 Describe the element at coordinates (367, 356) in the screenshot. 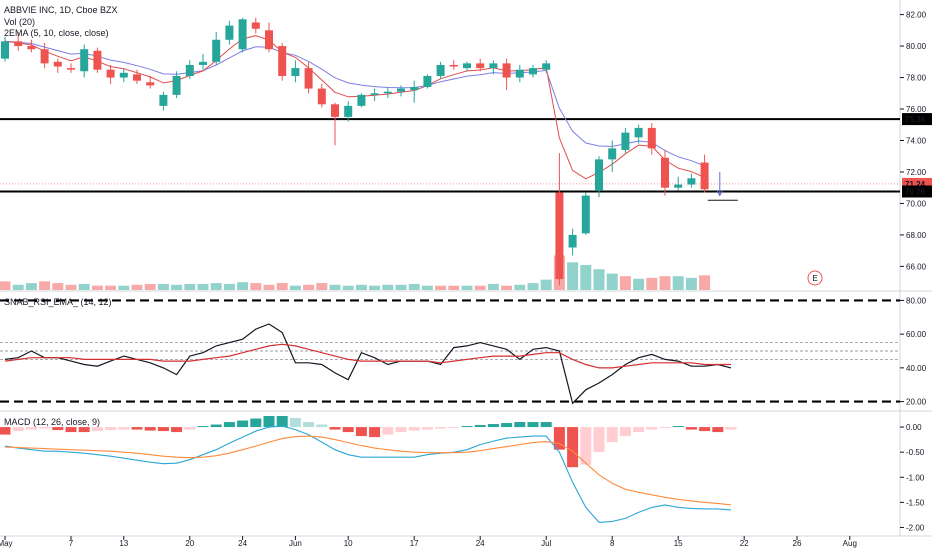

I see `rsi-ema-line` at that location.